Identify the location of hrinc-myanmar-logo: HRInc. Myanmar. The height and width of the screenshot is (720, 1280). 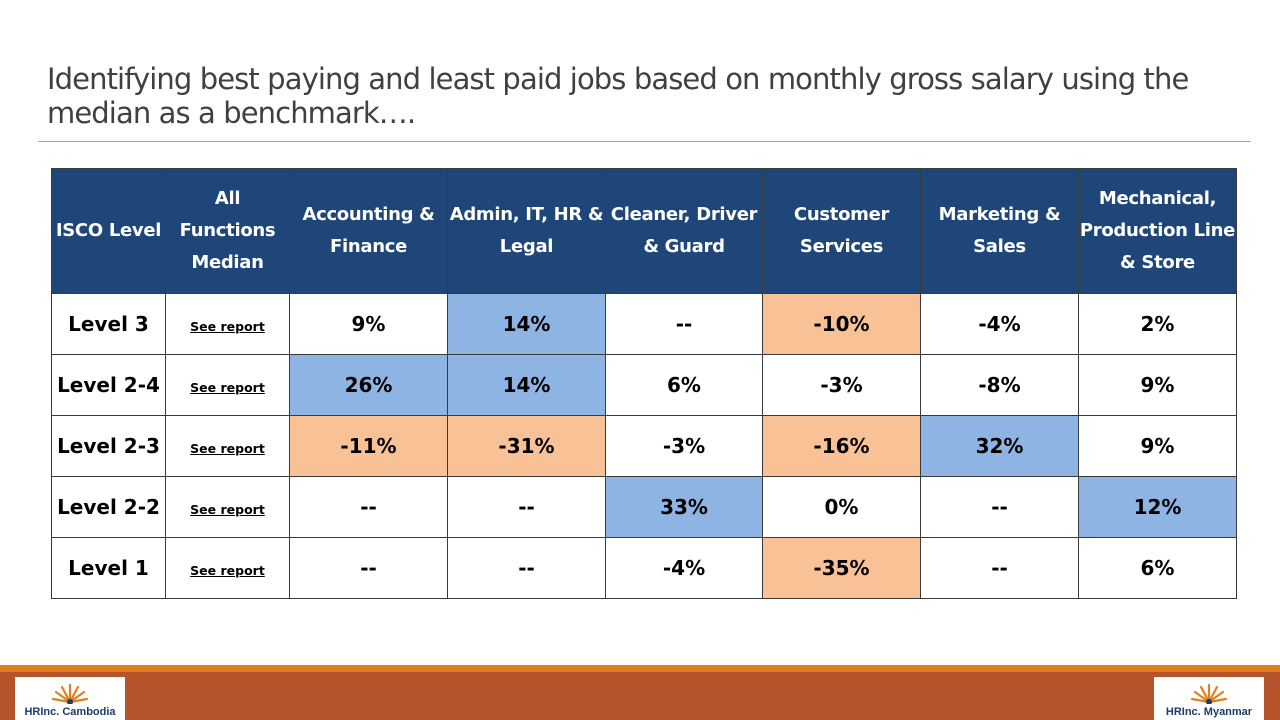
(1209, 698).